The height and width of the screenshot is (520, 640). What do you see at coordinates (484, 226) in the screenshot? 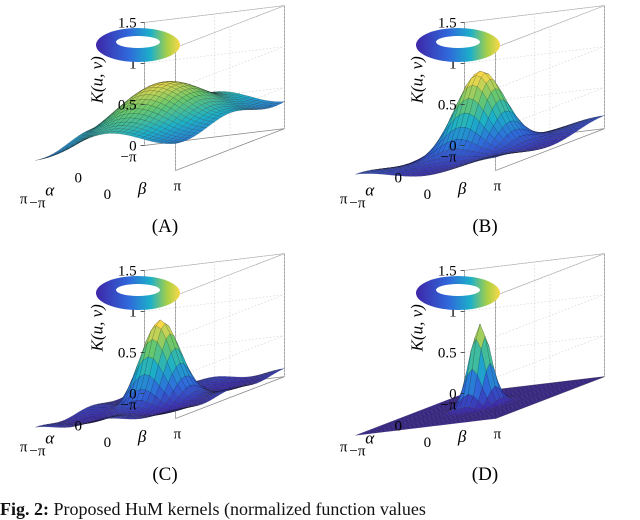
I see `panel-label: (B)` at bounding box center [484, 226].